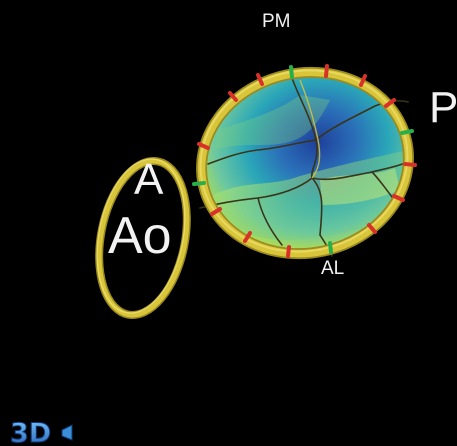 The width and height of the screenshot is (457, 446). What do you see at coordinates (30, 432) in the screenshot?
I see `logo-text: 3D` at bounding box center [30, 432].